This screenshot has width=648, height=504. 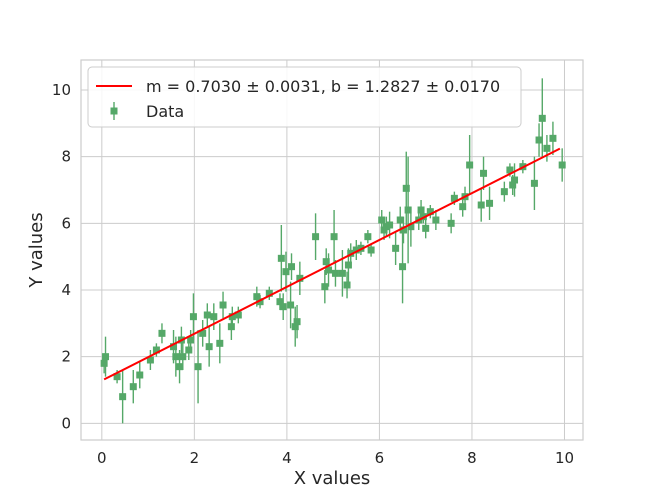 What do you see at coordinates (66, 157) in the screenshot?
I see `y-tick-label: 8` at bounding box center [66, 157].